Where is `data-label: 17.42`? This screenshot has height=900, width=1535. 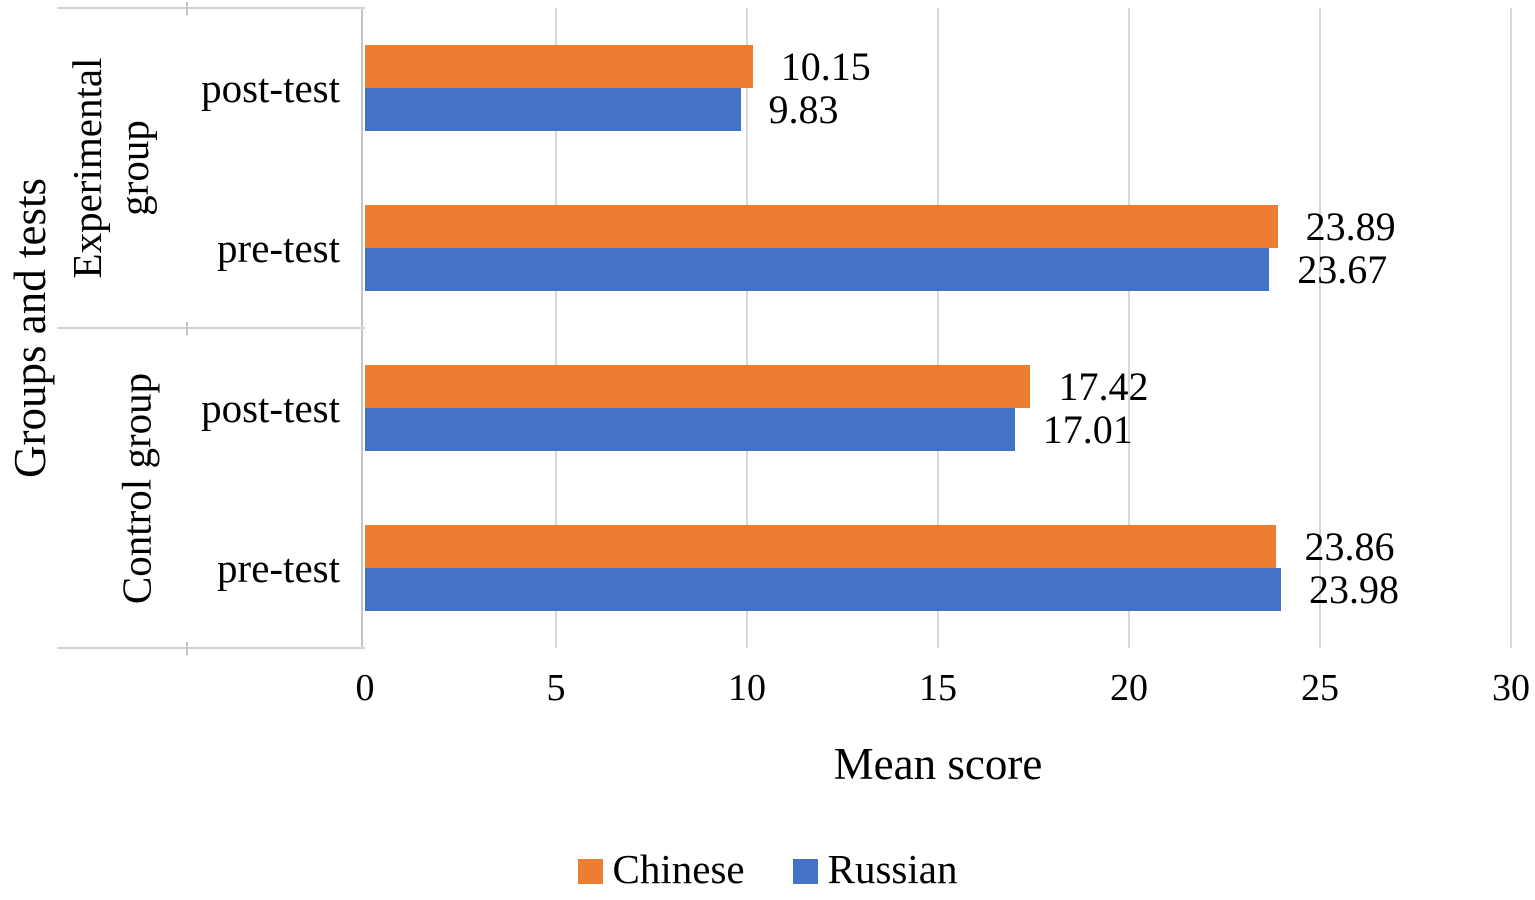
data-label: 17.42 is located at coordinates (1103, 386).